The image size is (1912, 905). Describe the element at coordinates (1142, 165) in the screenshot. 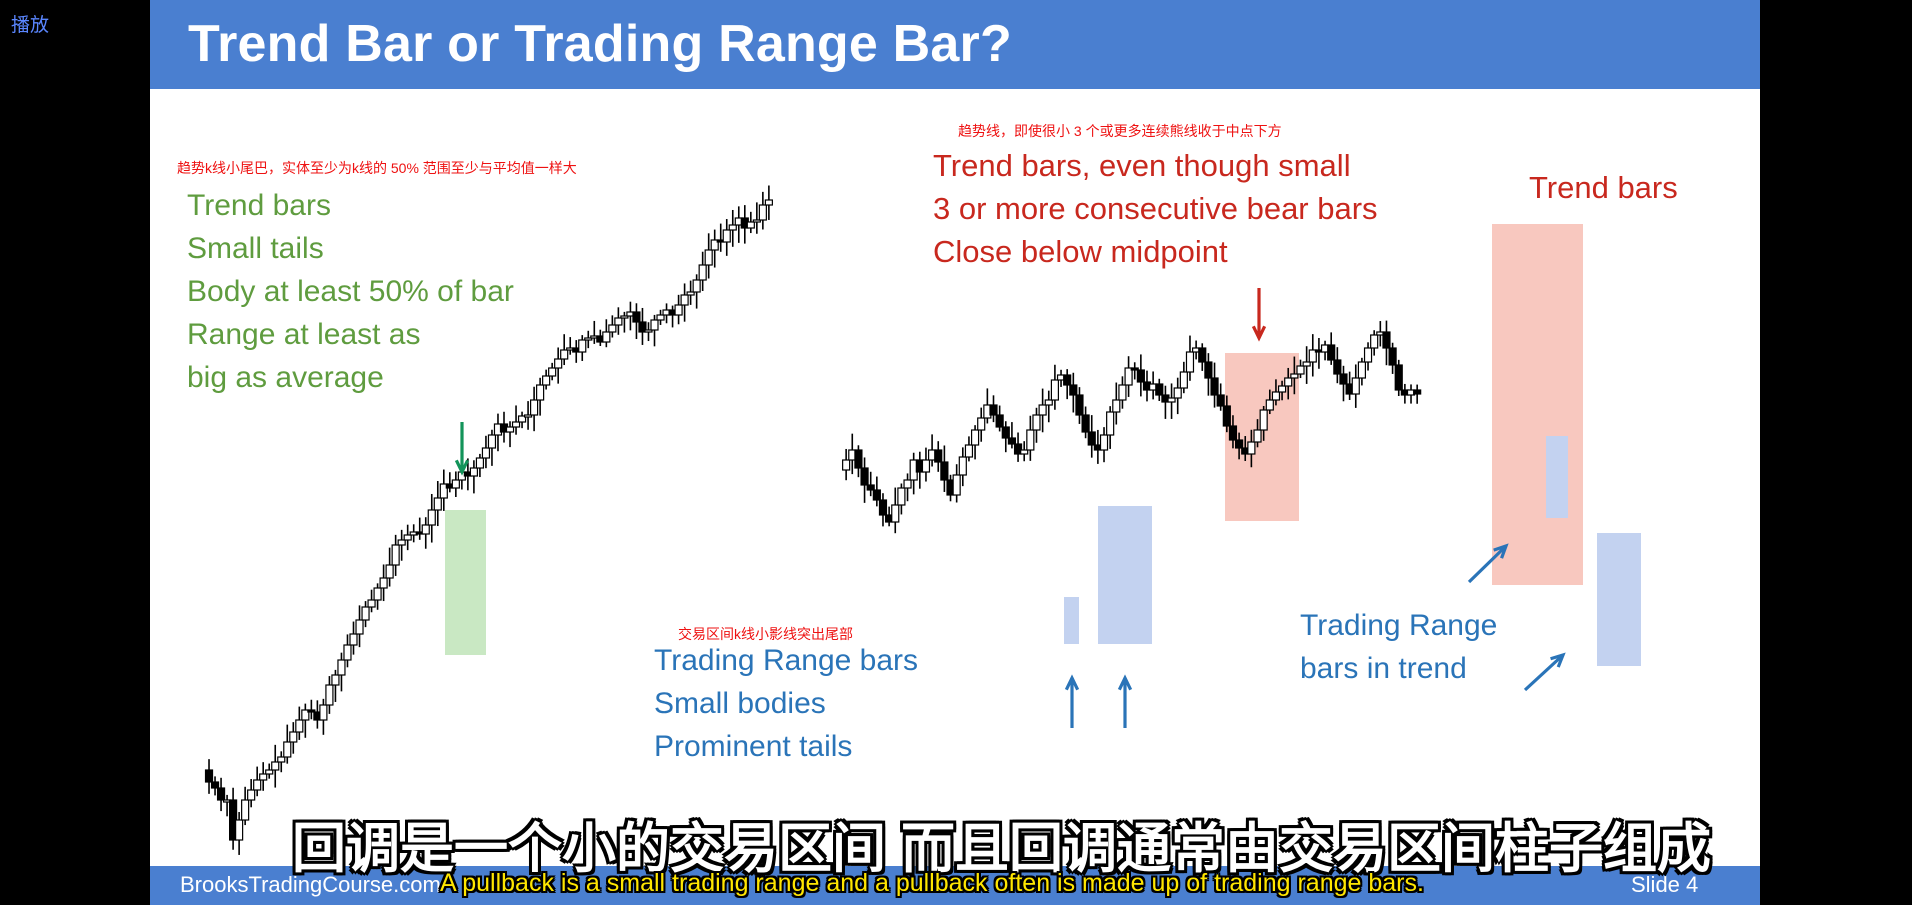

I see `red-line: Trend bars, even though small` at that location.